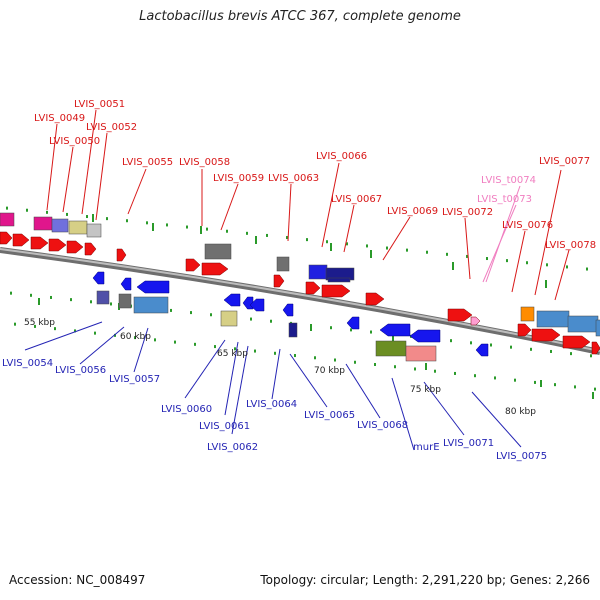  I want to click on forward-gene-label: LVIS_0050, so click(74, 141).